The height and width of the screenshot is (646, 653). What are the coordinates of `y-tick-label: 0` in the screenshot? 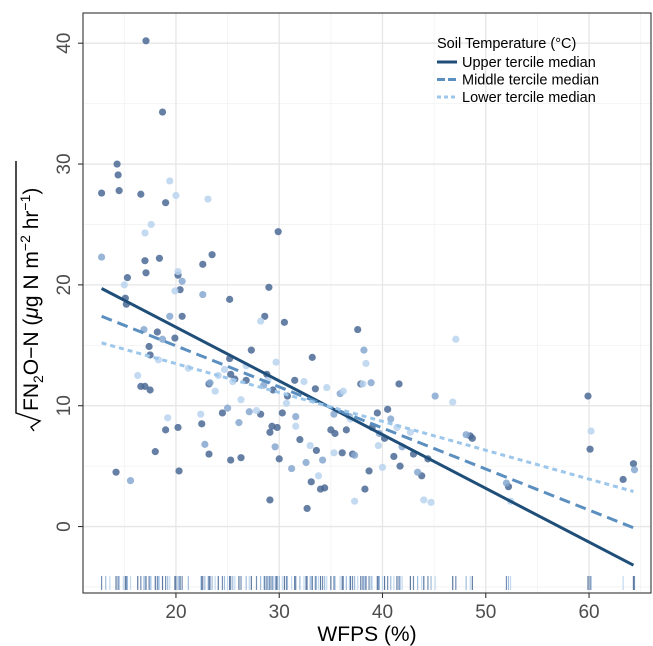 It's located at (64, 526).